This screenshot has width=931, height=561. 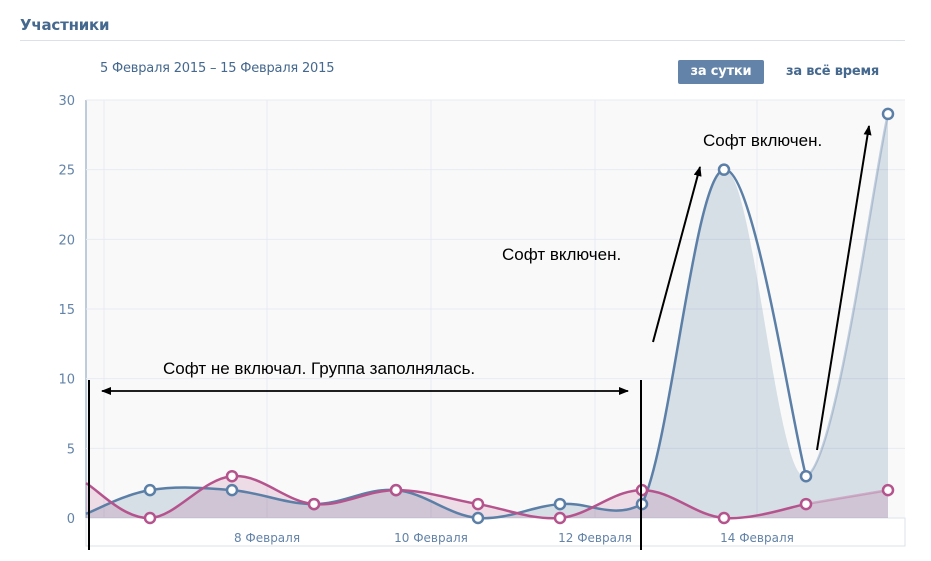 I want to click on x-axis-ticks: 8 Февраля 10 Февраля 12 Февраля 14 Февраля, so click(x=514, y=538).